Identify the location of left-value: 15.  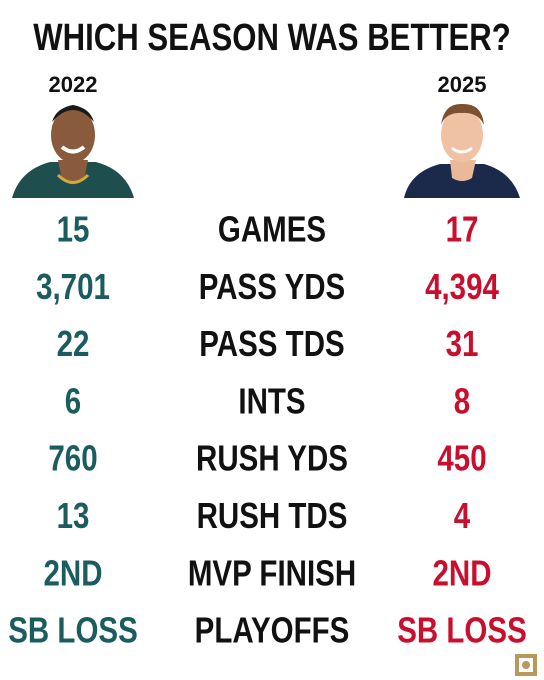
(73, 229).